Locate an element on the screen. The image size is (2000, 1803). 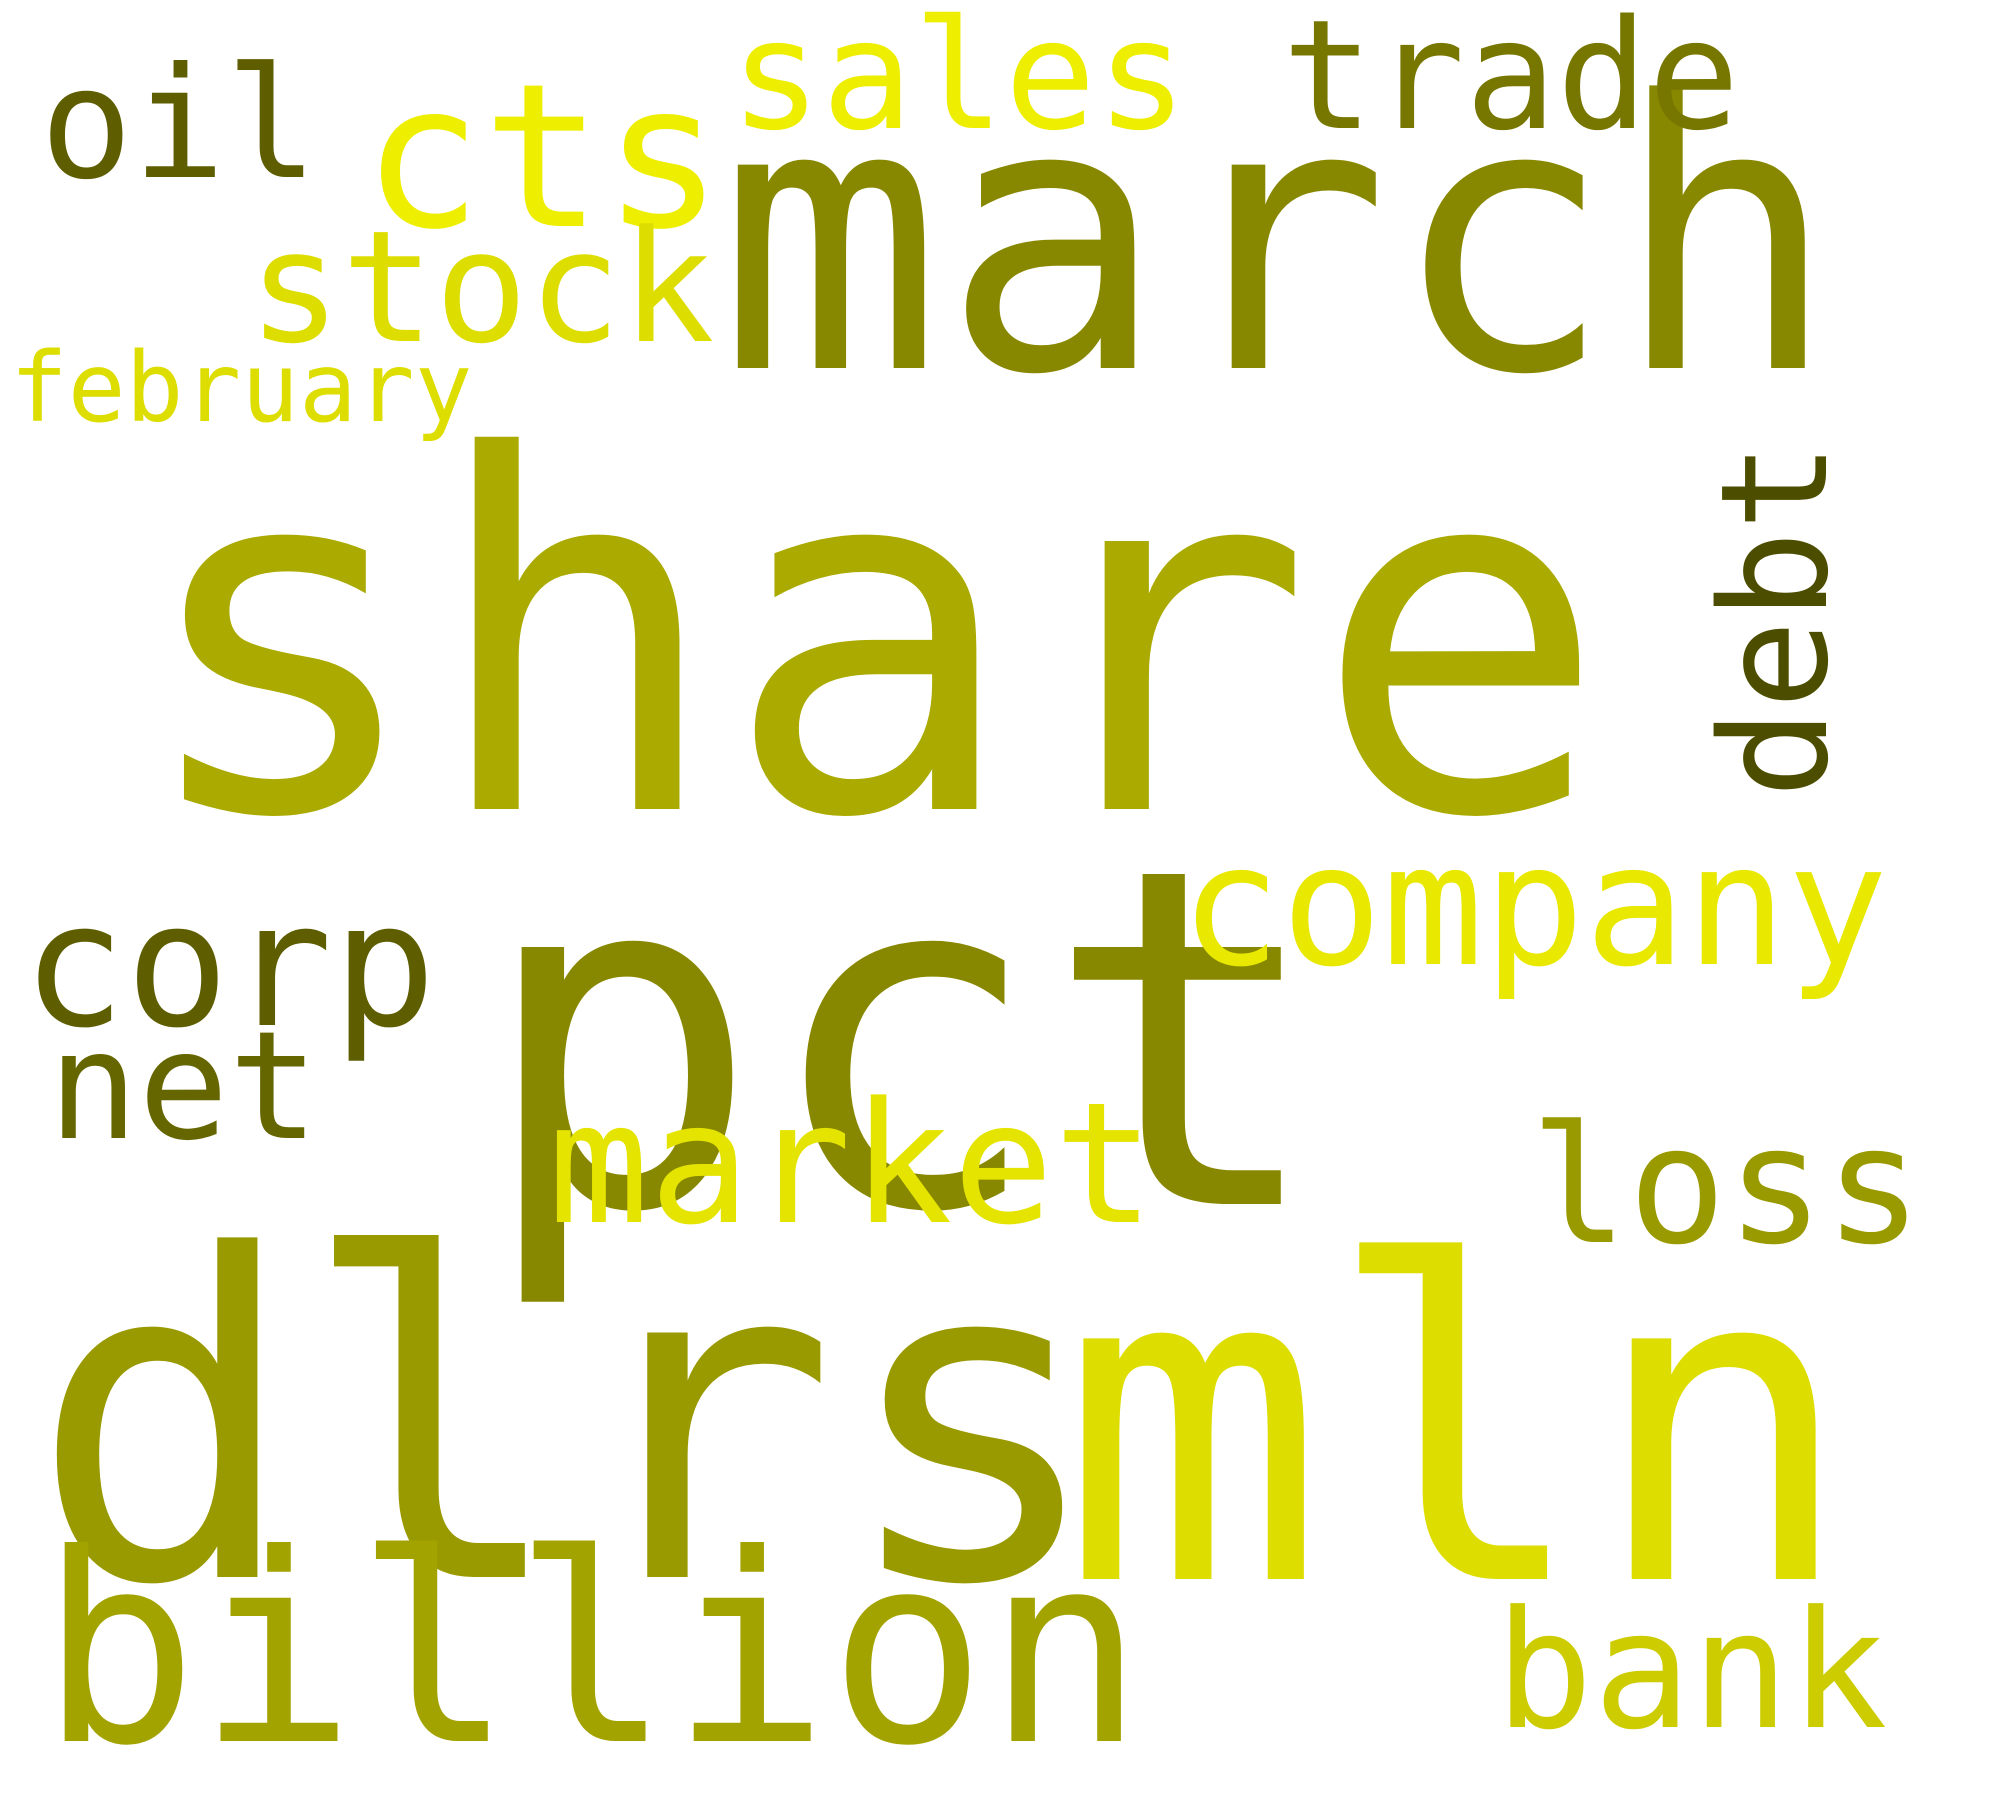
word-corp: corp is located at coordinates (229, 965).